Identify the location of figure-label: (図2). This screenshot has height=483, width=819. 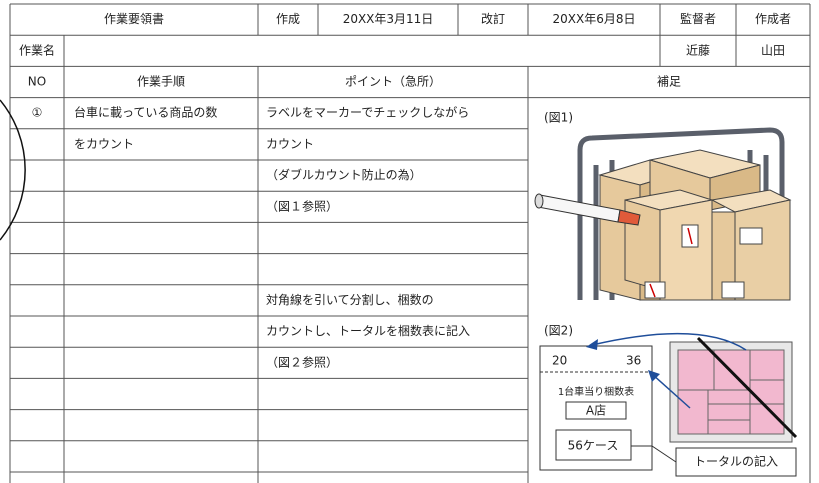
(558, 331).